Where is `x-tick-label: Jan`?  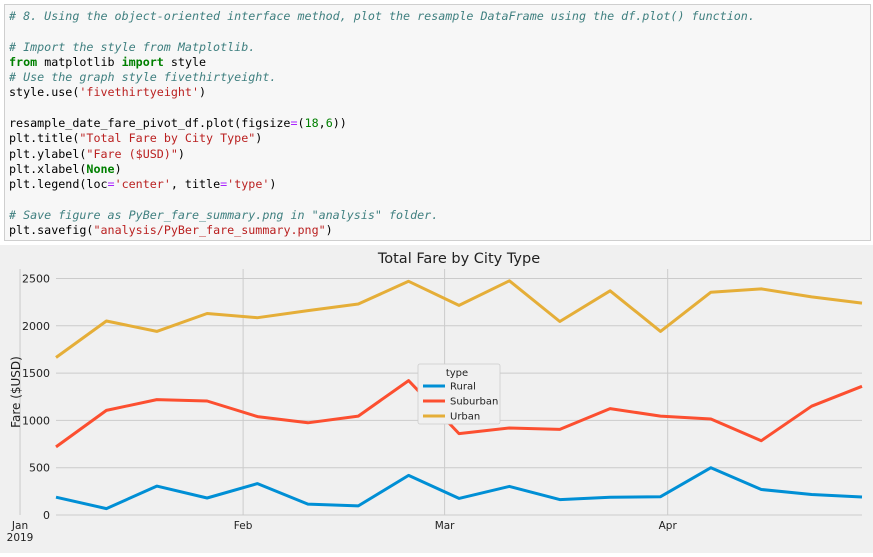
x-tick-label: Jan is located at coordinates (19, 526).